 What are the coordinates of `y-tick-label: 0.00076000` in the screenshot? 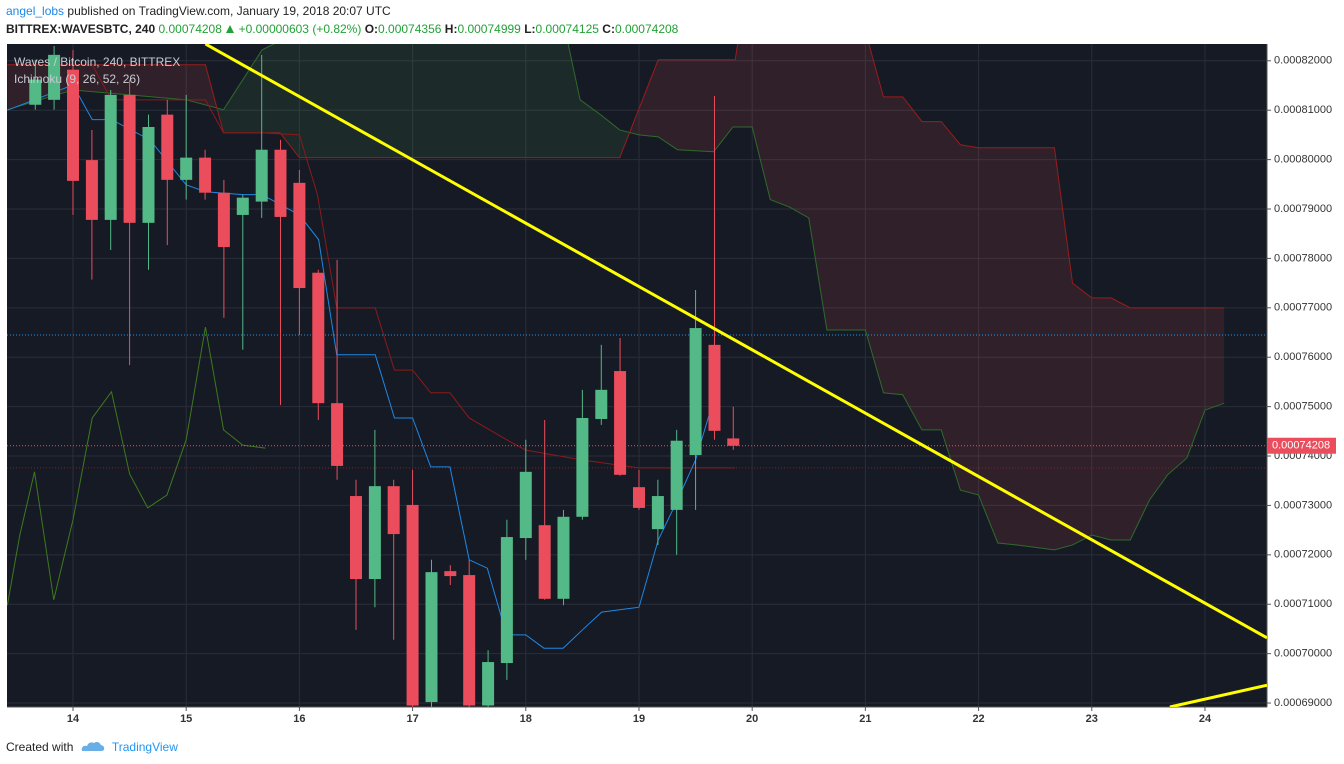 It's located at (1303, 357).